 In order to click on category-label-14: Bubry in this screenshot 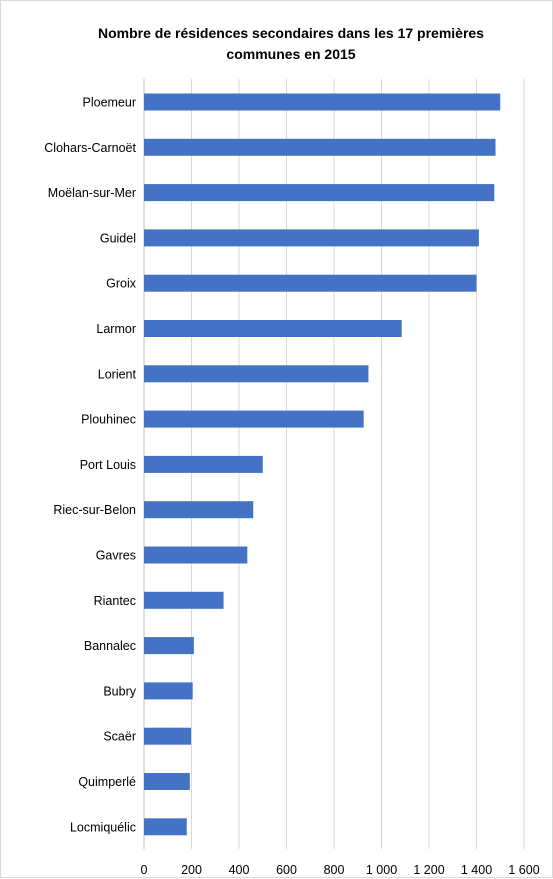, I will do `click(119, 691)`.